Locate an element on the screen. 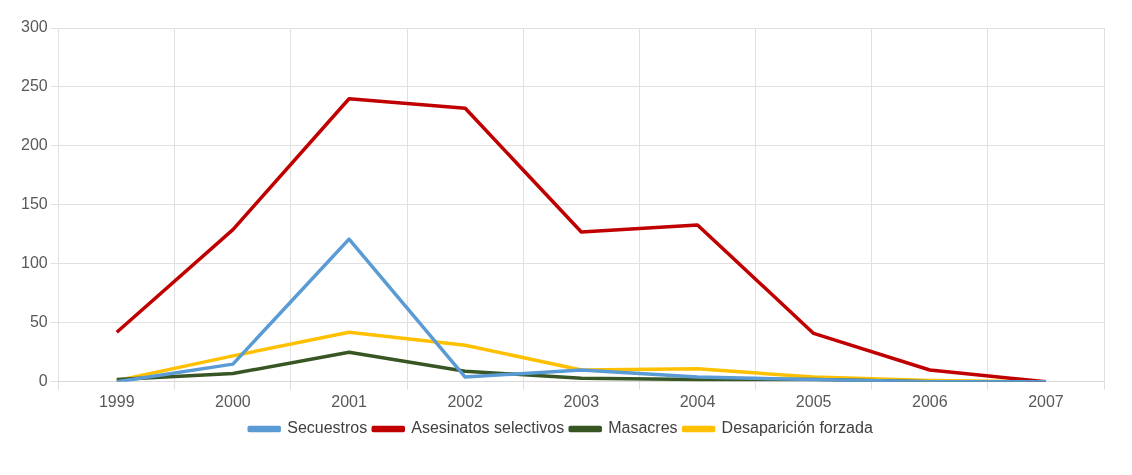  x-tick-label: 1999 is located at coordinates (116, 401).